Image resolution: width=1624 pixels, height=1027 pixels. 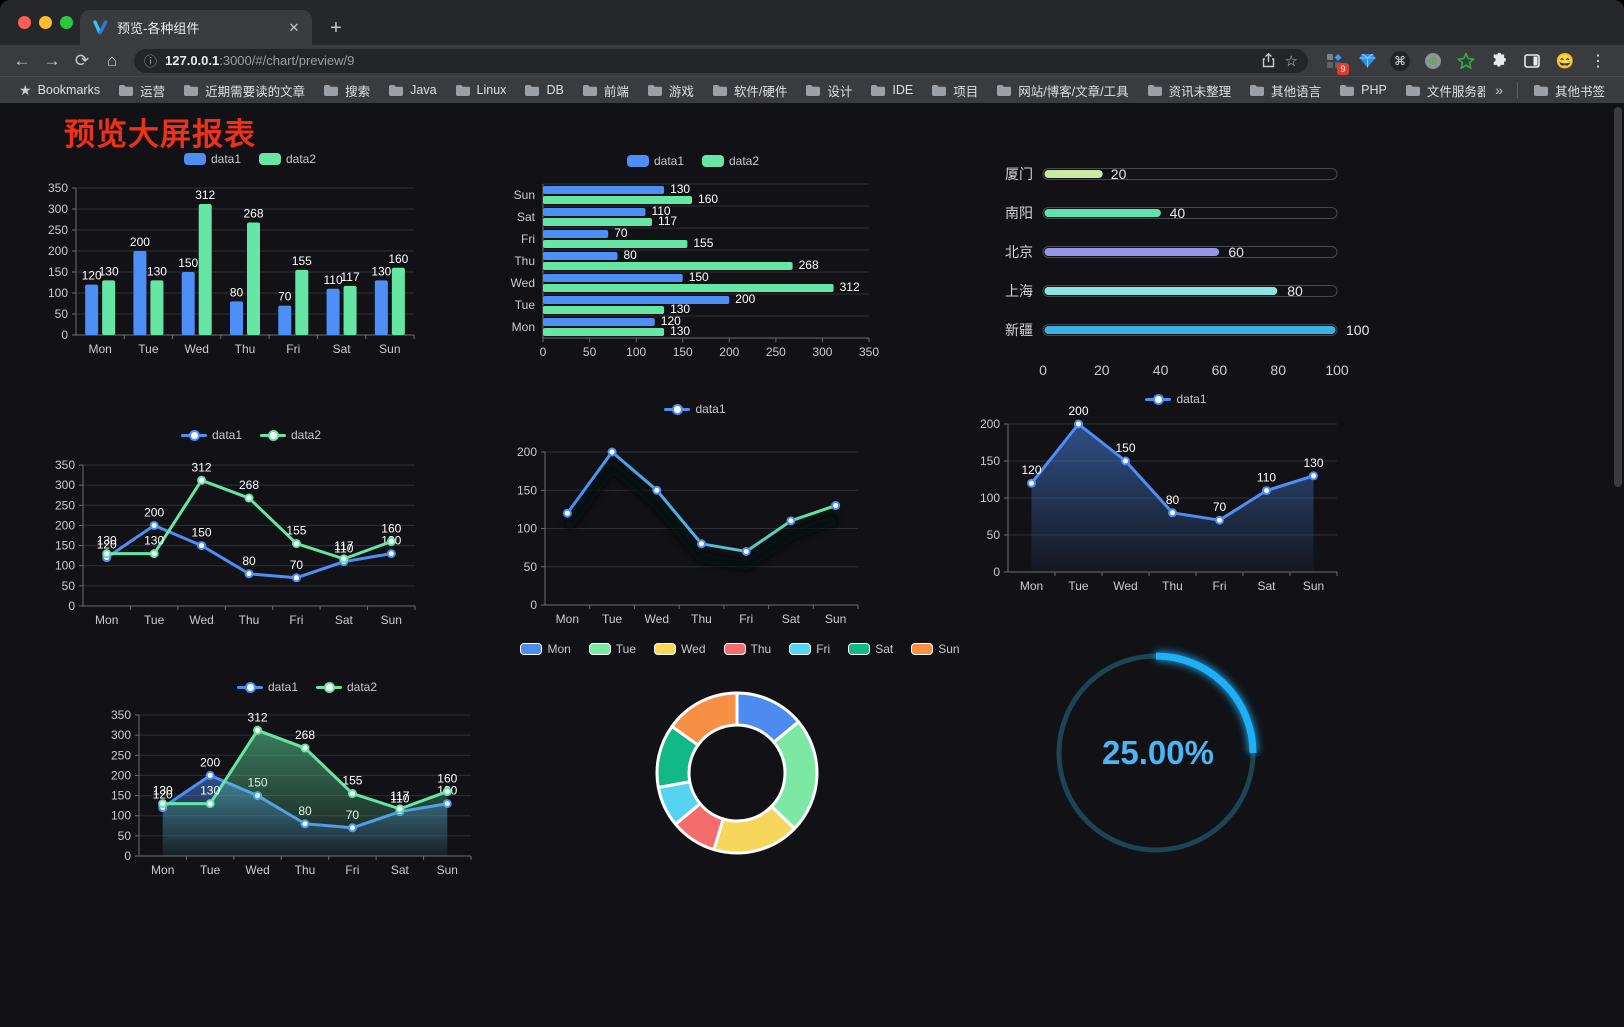 What do you see at coordinates (158, 28) in the screenshot?
I see `tab-title: 预览-各种组件` at bounding box center [158, 28].